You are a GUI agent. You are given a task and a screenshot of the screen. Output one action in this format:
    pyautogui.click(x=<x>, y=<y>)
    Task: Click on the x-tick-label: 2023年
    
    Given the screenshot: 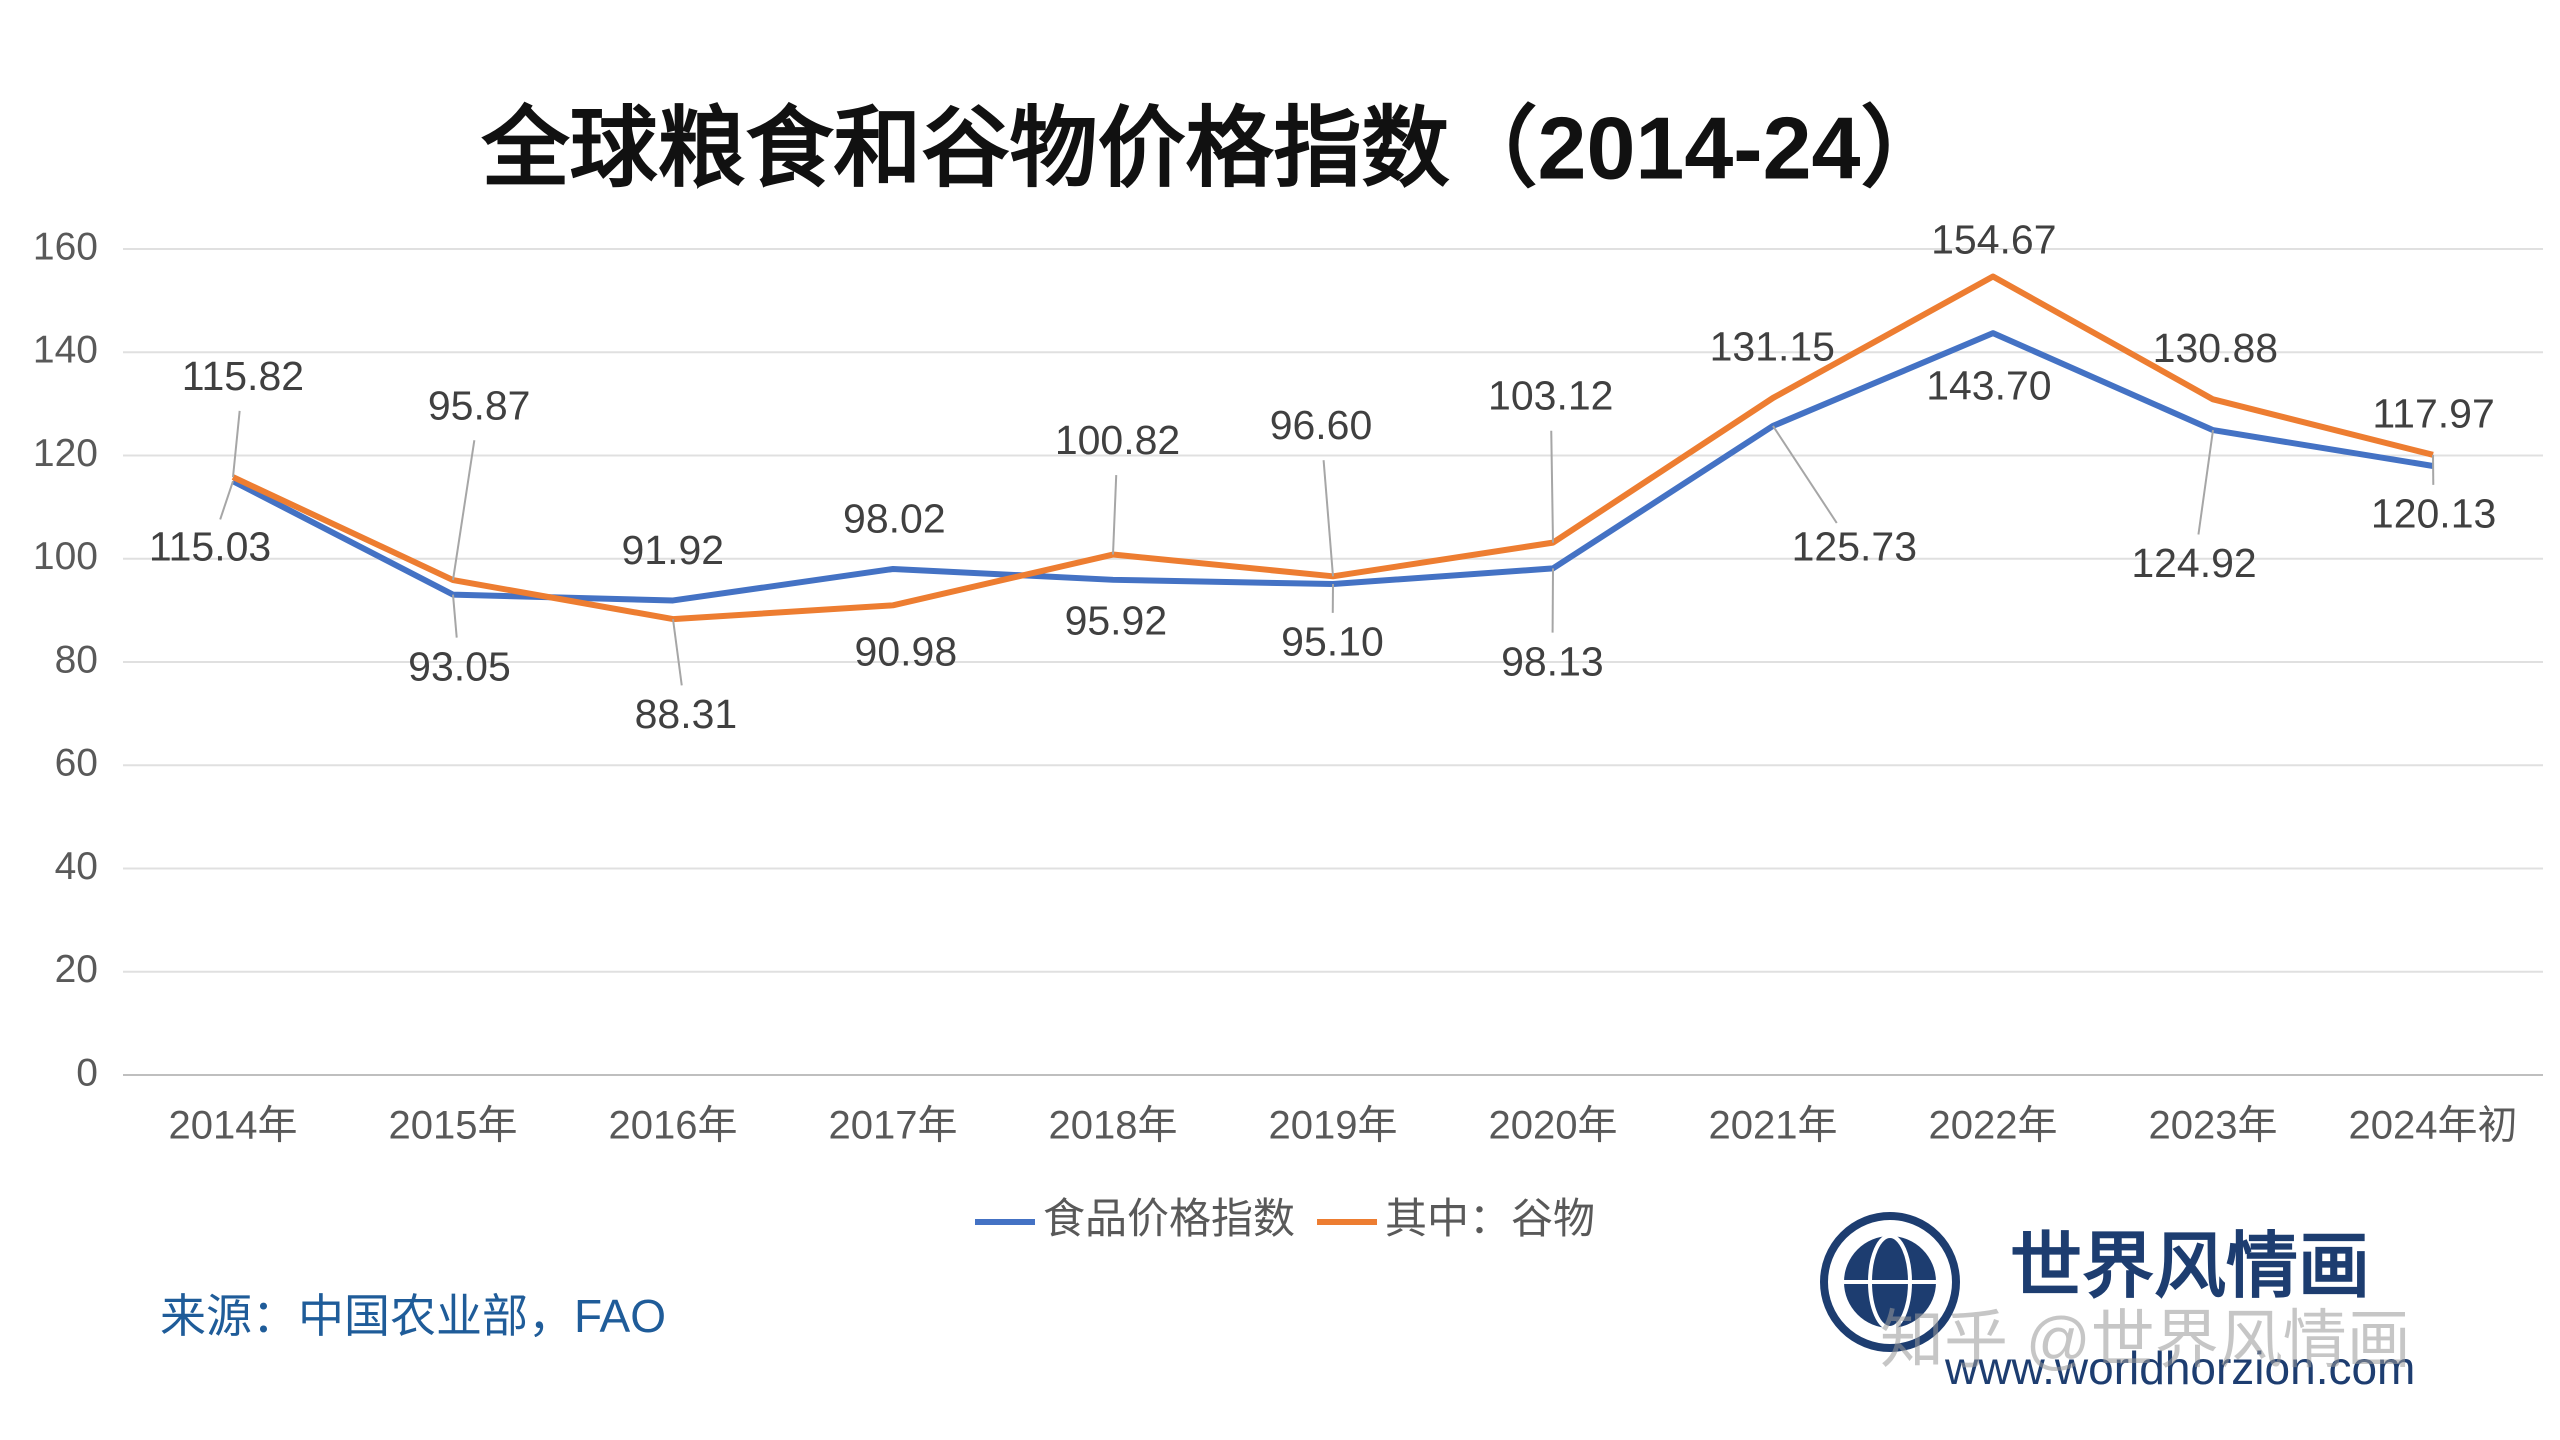 What is the action you would take?
    pyautogui.click(x=2213, y=1126)
    